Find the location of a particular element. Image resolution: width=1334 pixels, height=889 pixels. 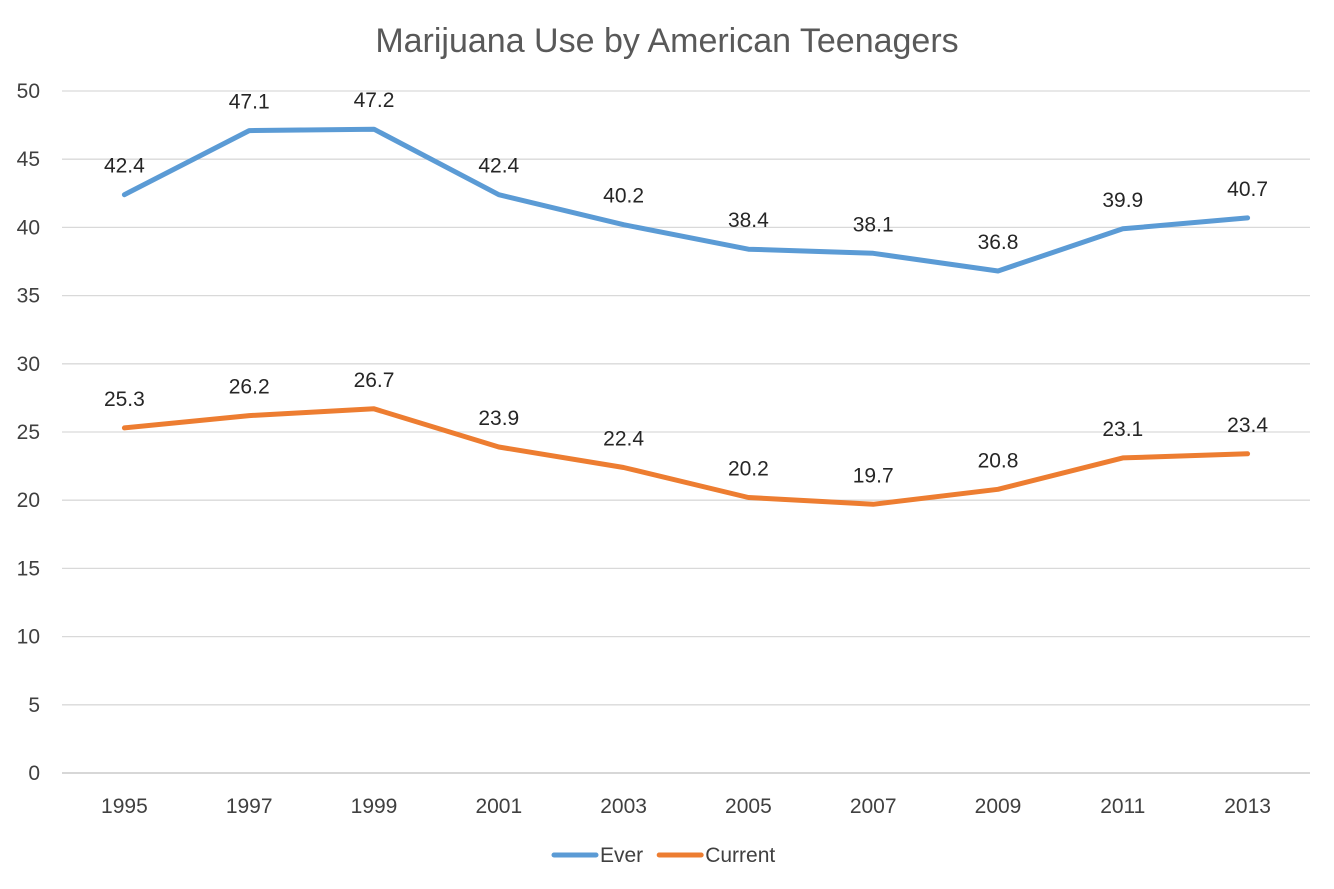

data-label: 38.1 is located at coordinates (873, 224).